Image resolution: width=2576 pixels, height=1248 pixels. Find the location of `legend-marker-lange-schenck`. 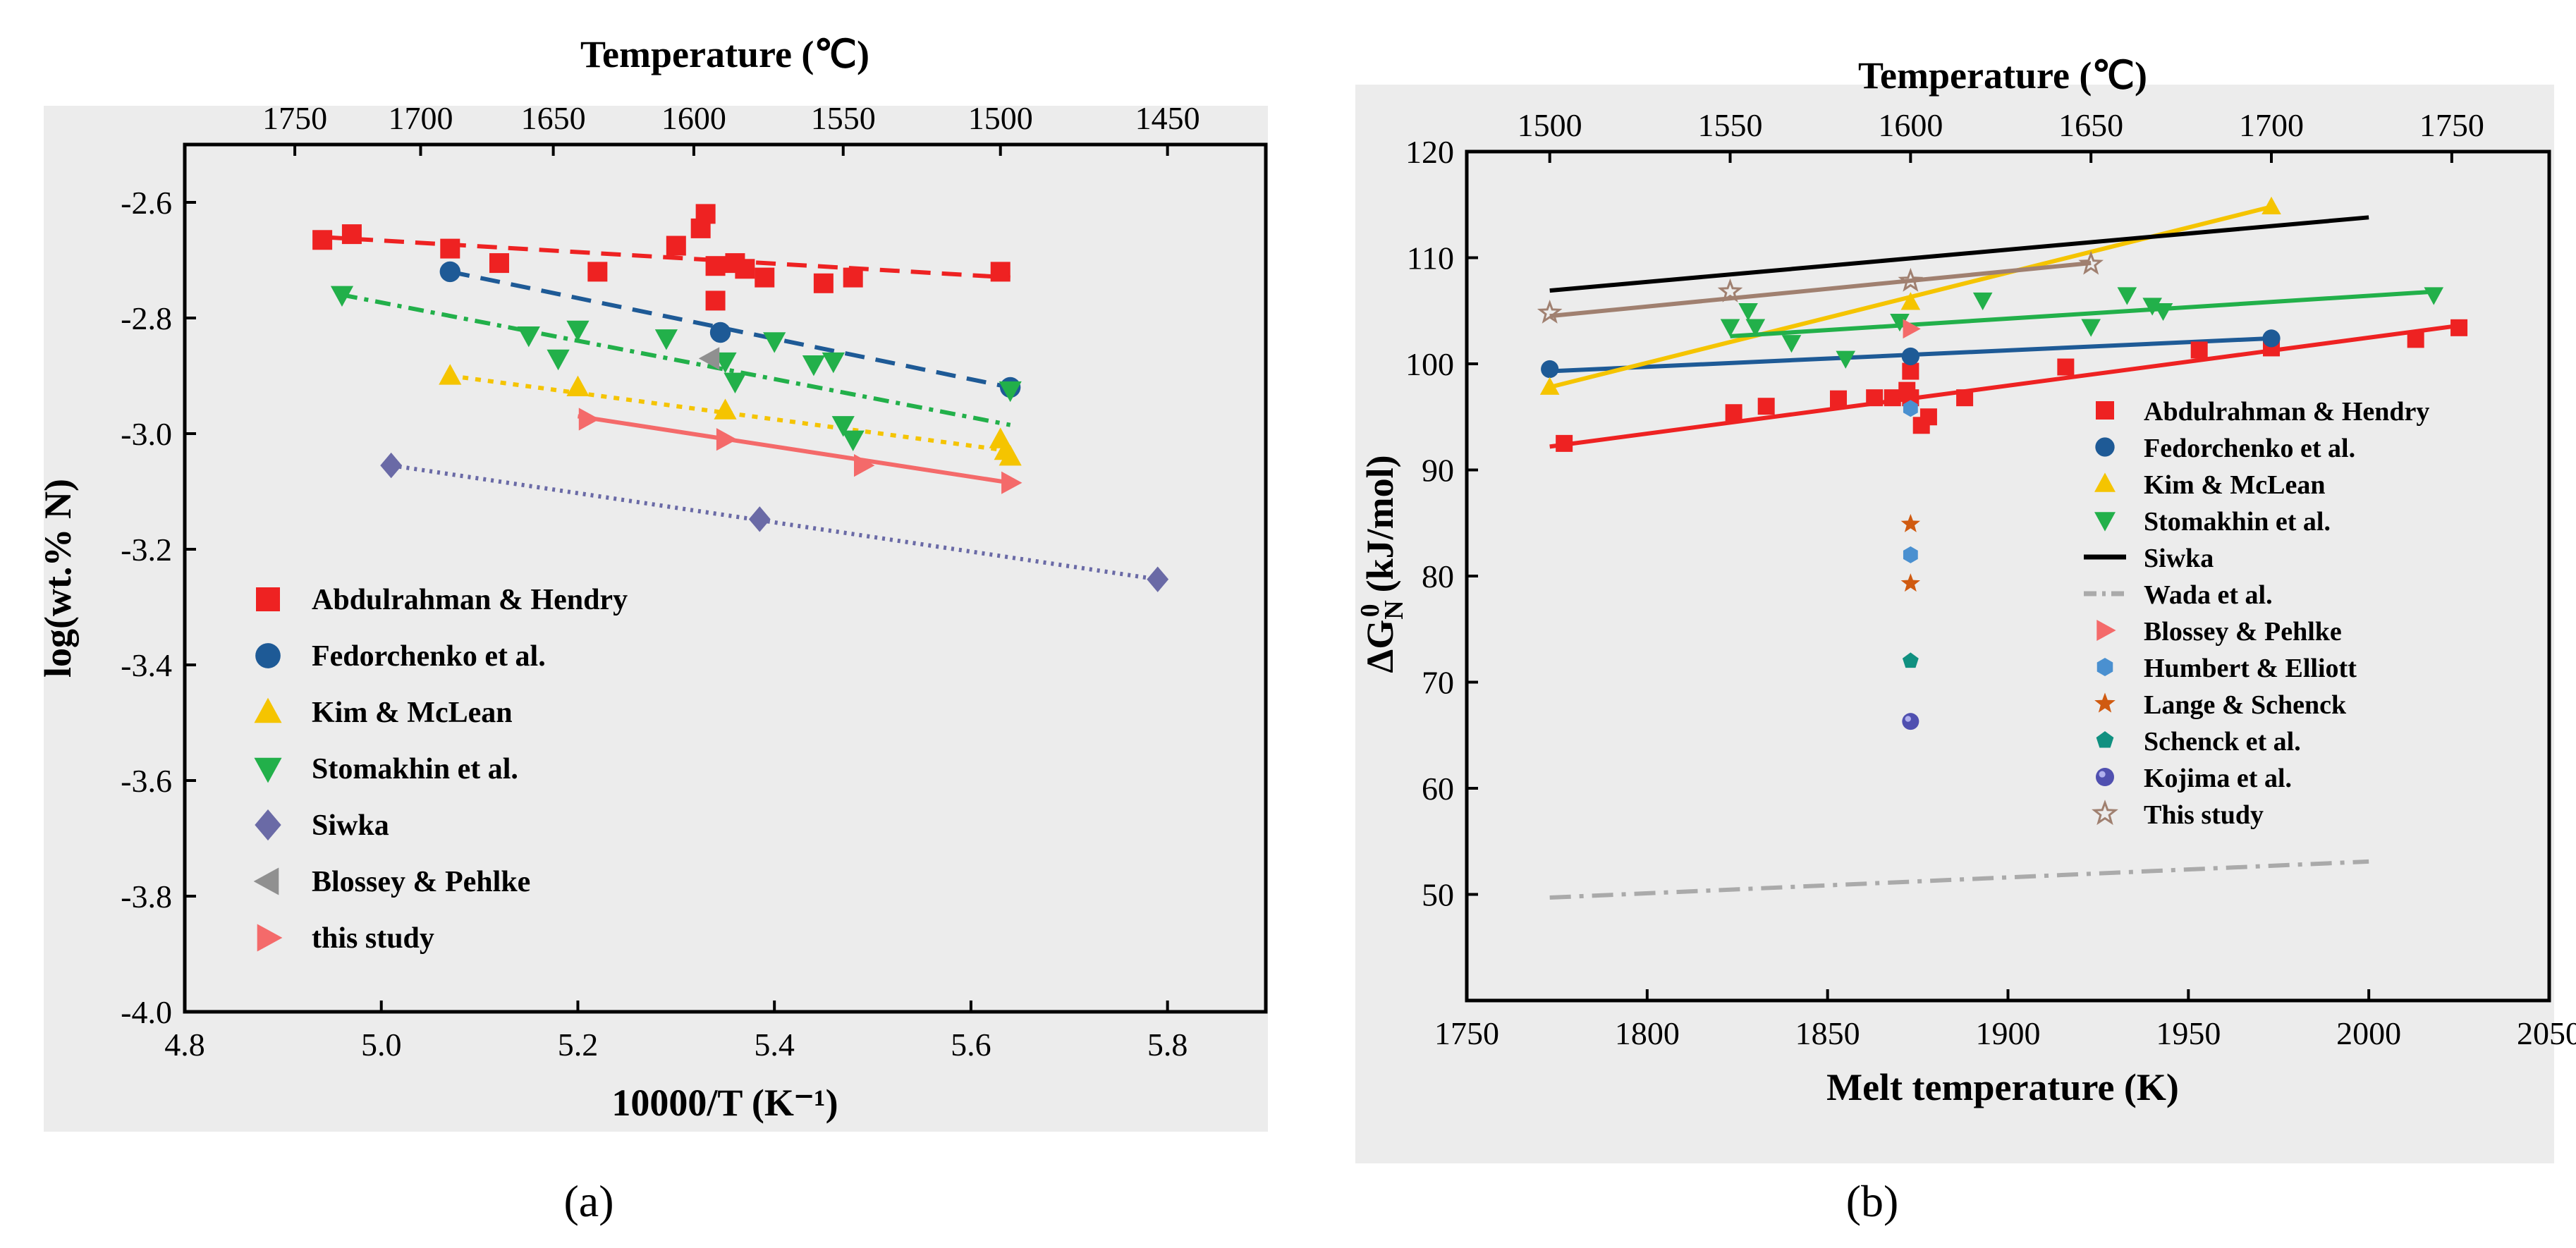

legend-marker-lange-schenck is located at coordinates (2105, 702).